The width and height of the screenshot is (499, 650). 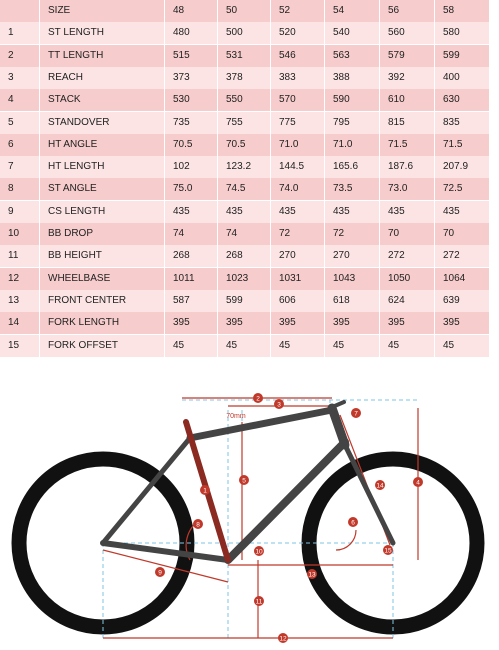 What do you see at coordinates (244, 55) in the screenshot?
I see `table-cell: 531` at bounding box center [244, 55].